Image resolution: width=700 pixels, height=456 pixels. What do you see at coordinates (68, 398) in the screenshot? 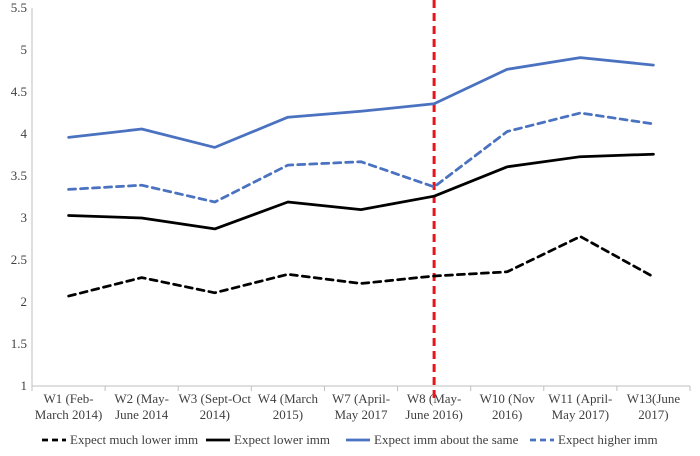
I see `x-tick-label-line: W1 (Feb-` at bounding box center [68, 398].